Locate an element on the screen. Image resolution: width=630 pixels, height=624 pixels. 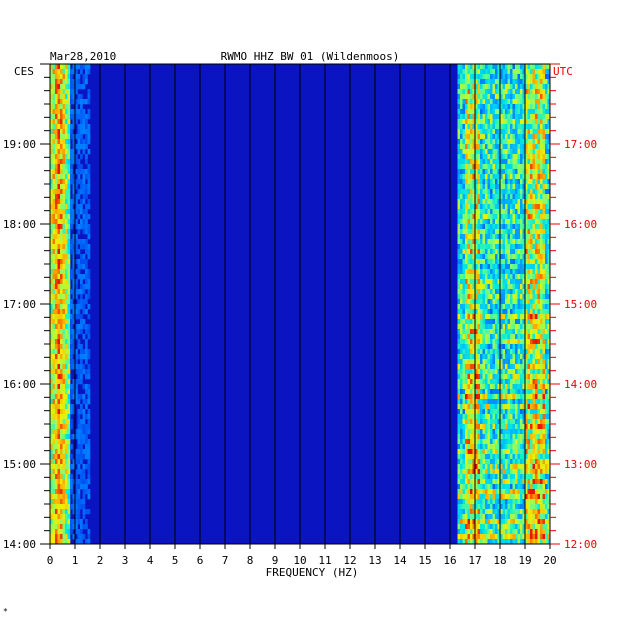
frequency-axis: 0 1 2 3 4 5 6 7 8 9 10 11 12 13 14 15 16 17 18 19 20 is located at coordinates (302, 555).